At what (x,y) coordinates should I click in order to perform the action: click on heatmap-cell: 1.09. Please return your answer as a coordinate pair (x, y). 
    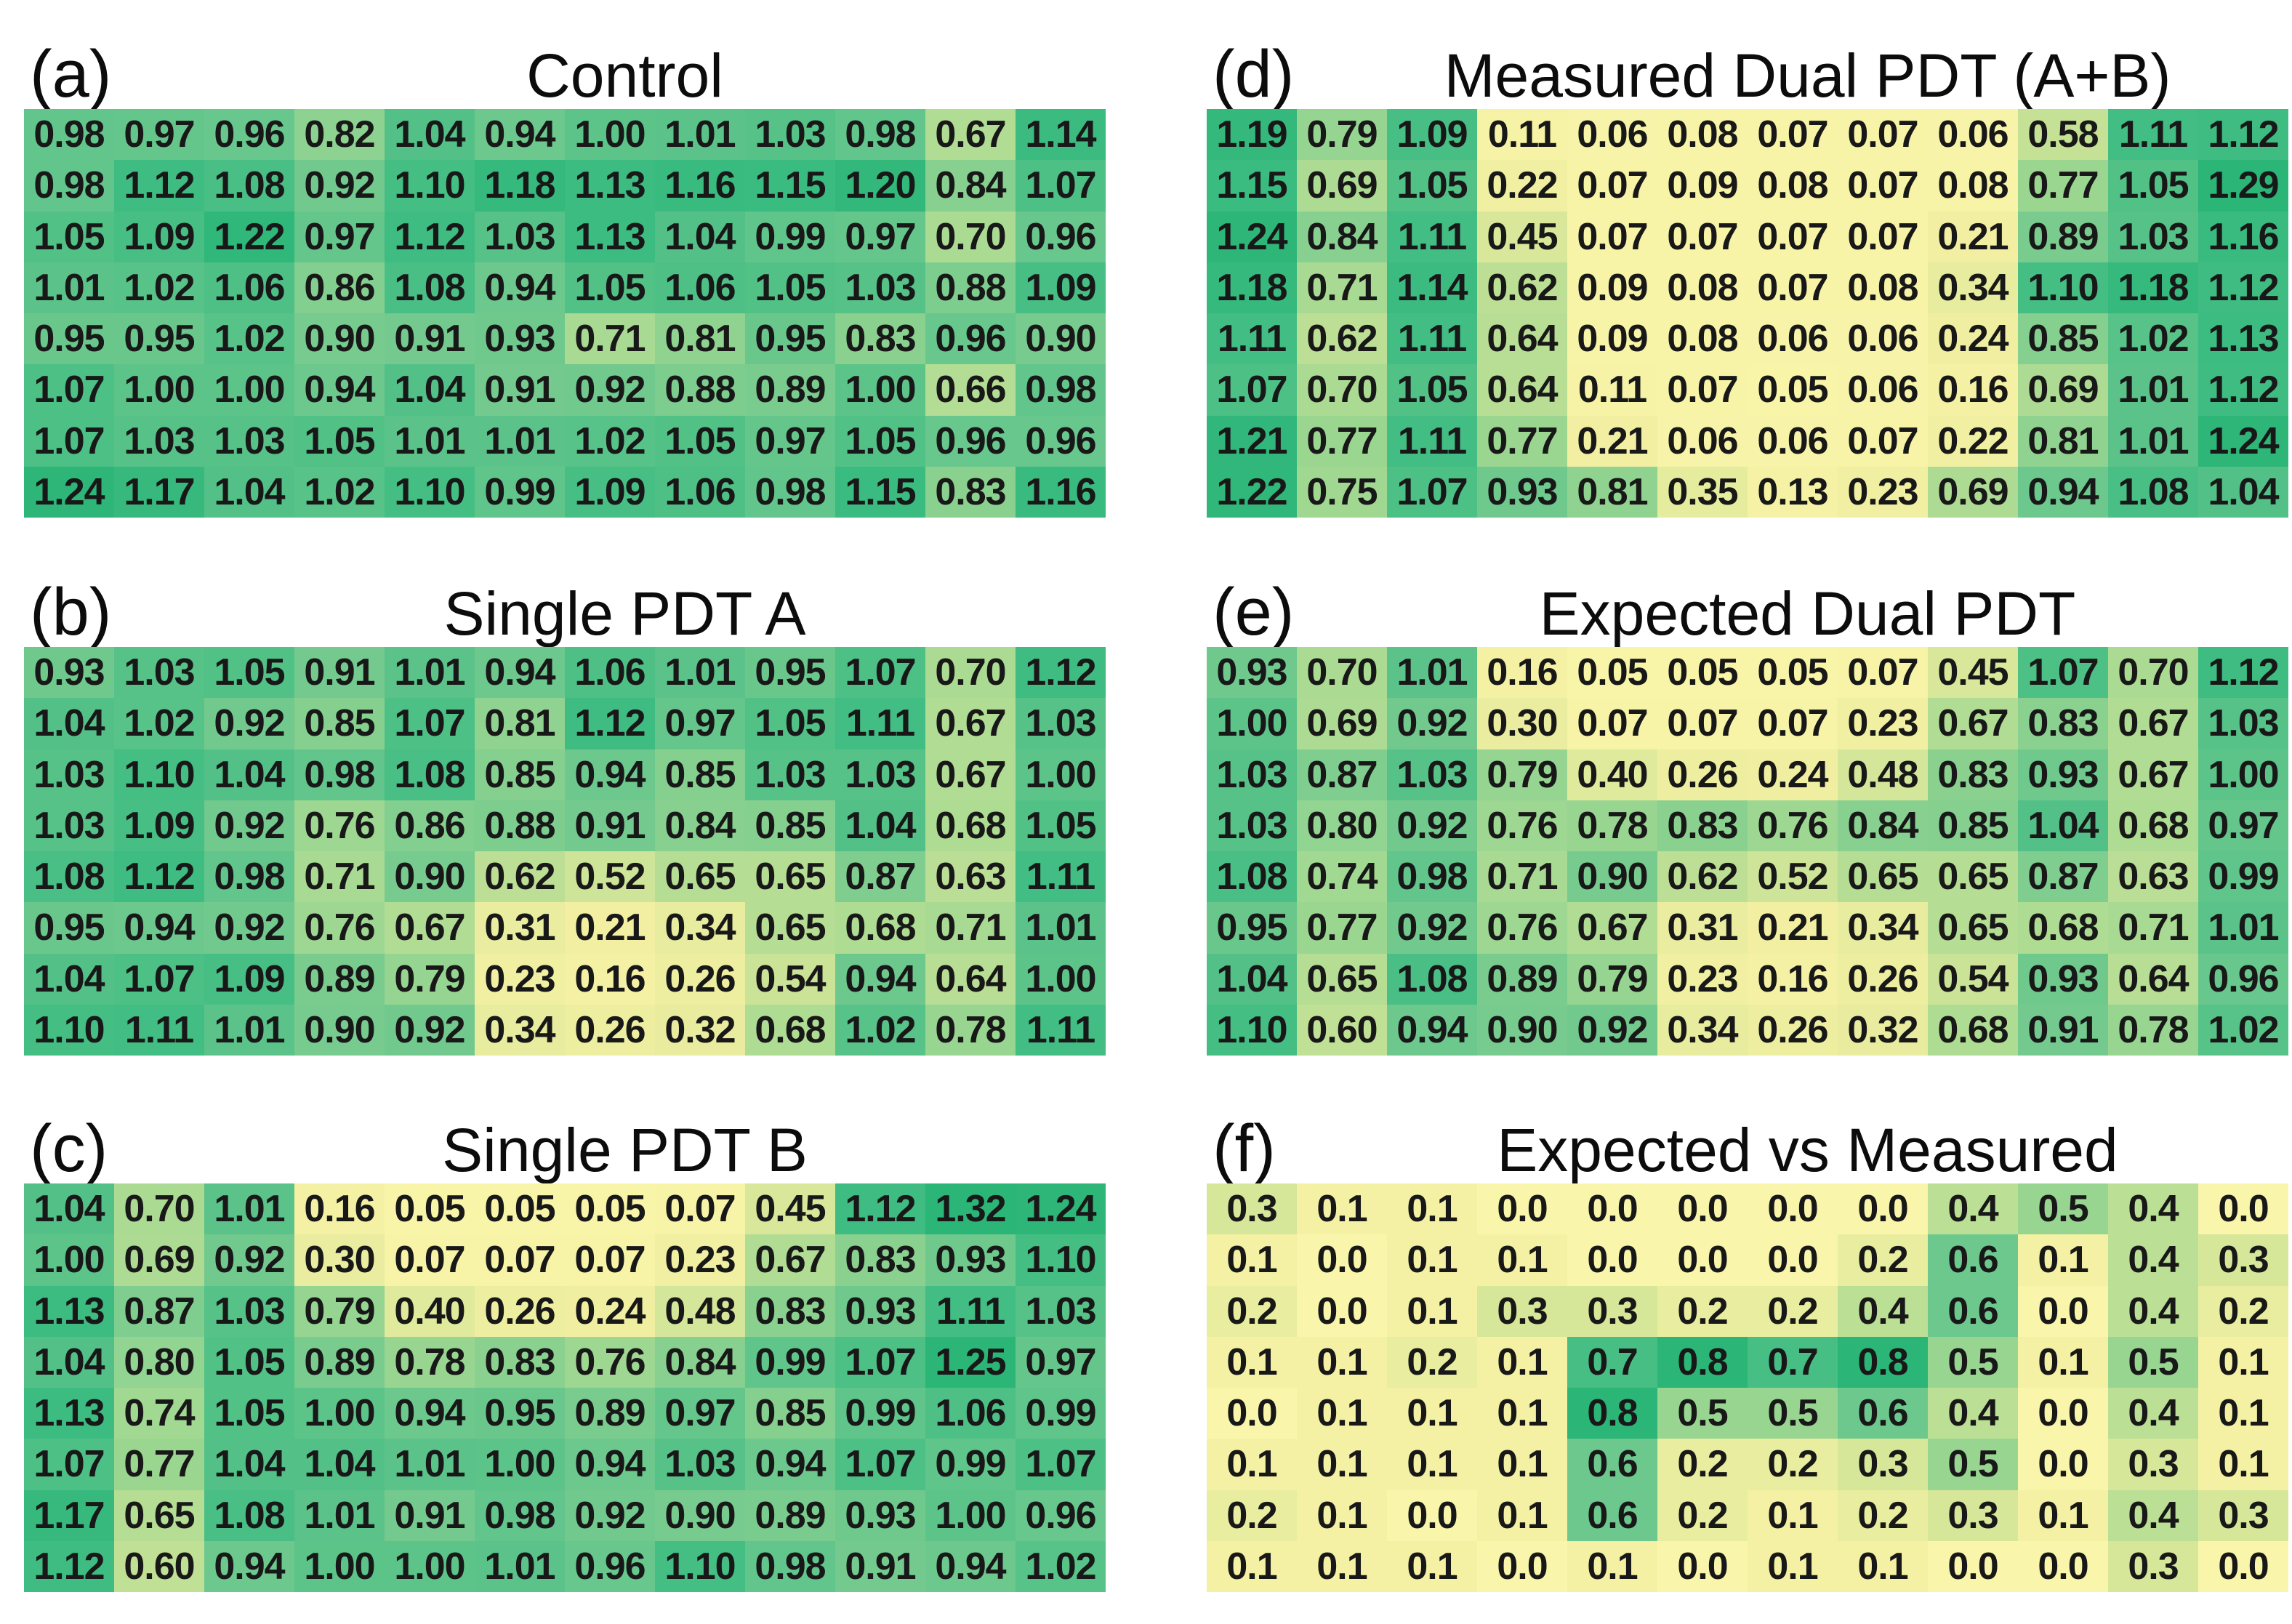
    Looking at the image, I should click on (610, 492).